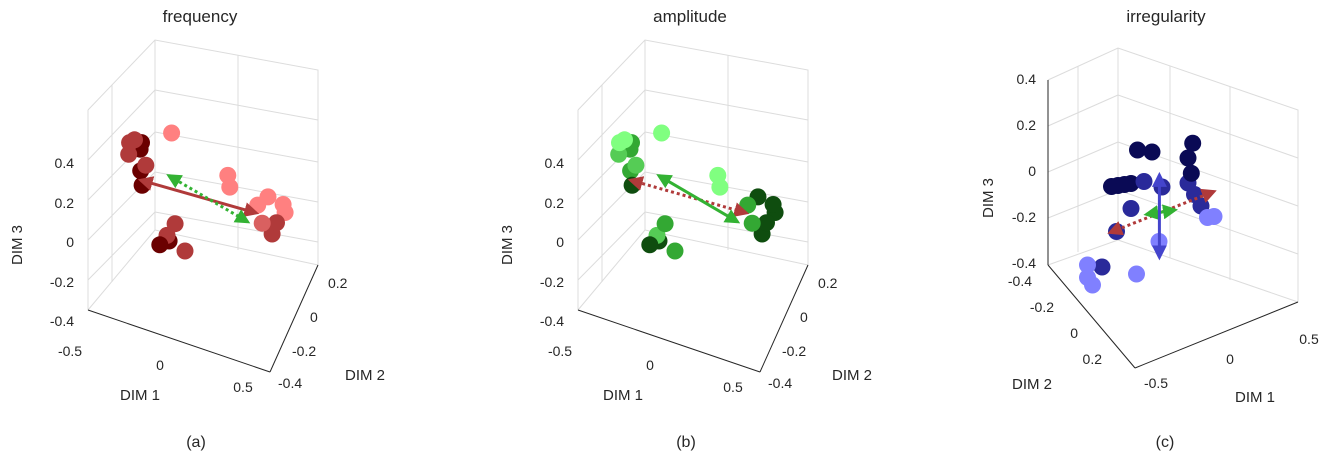 Image resolution: width=1329 pixels, height=462 pixels. I want to click on panel-b-y-ticks: 0.2 0 -0.2 -0.4, so click(803, 333).